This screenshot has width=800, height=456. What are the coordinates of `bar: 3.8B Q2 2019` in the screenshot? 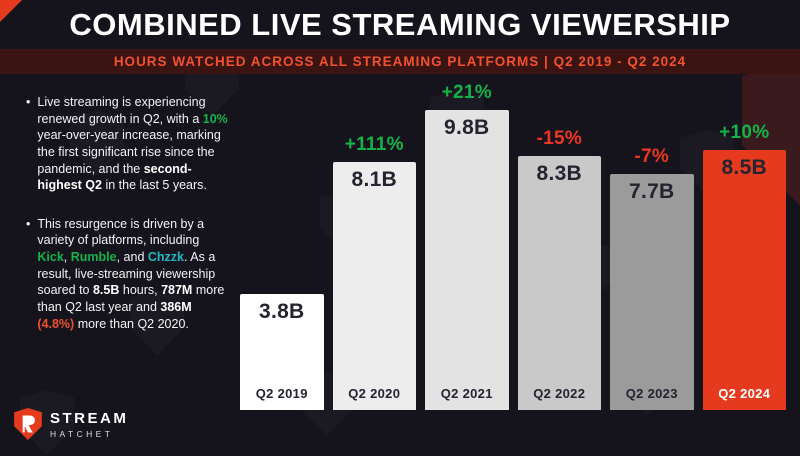 It's located at (282, 352).